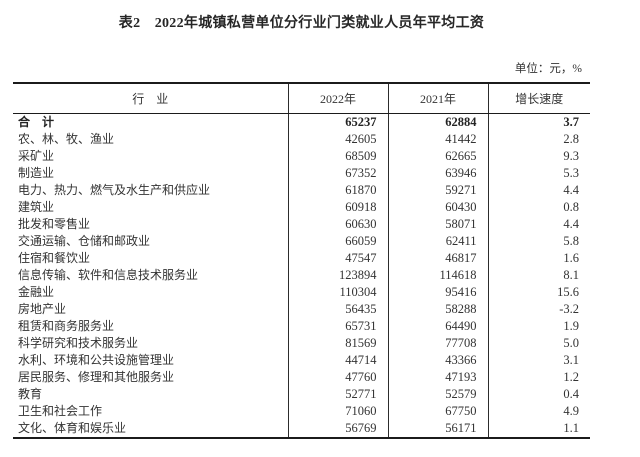 This screenshot has width=640, height=457. I want to click on cell-industry: 信息传输、软件和信息技术服务业, so click(108, 274).